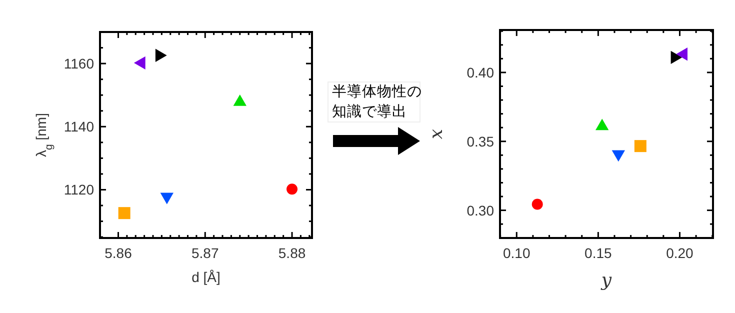  I want to click on x-tick-label: 5.88, so click(292, 253).